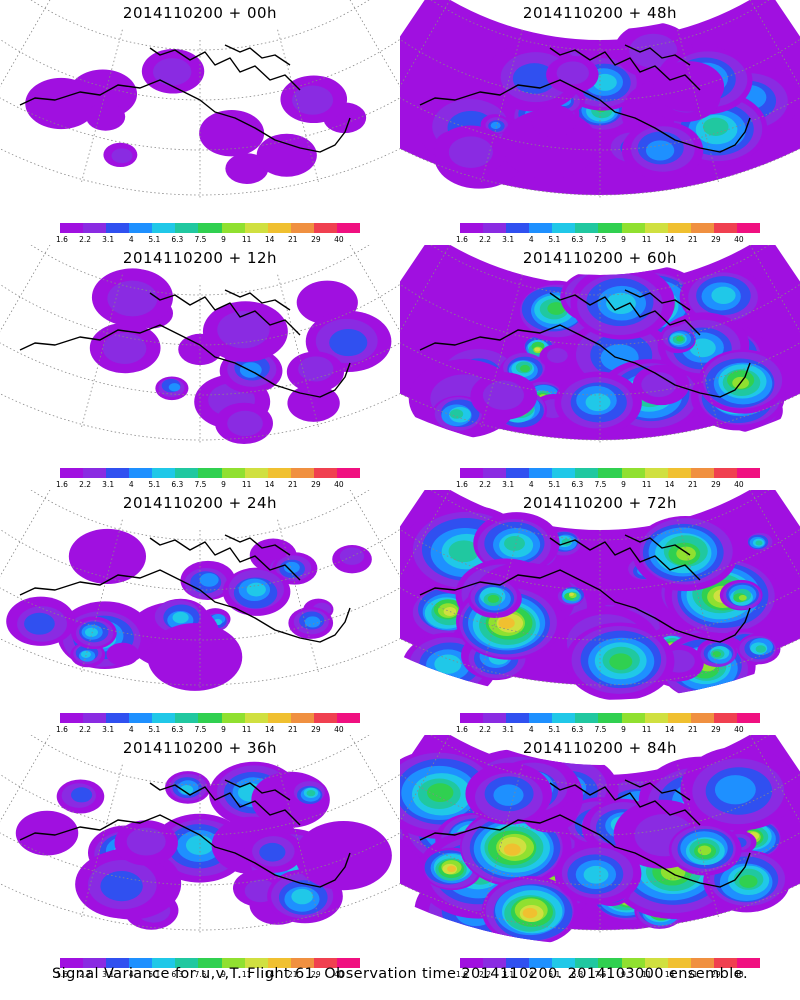 Image resolution: width=800 pixels, height=1000 pixels. I want to click on colorbar-label: 9, so click(623, 729).